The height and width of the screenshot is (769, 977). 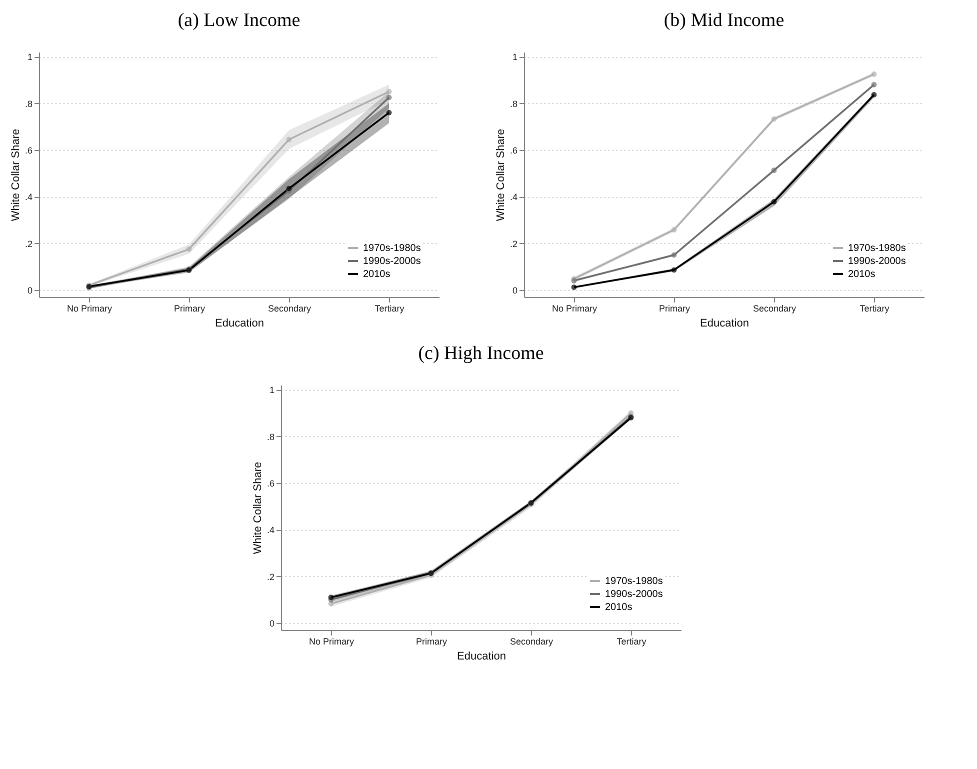 What do you see at coordinates (481, 353) in the screenshot?
I see `chart-title: (c) High Income` at bounding box center [481, 353].